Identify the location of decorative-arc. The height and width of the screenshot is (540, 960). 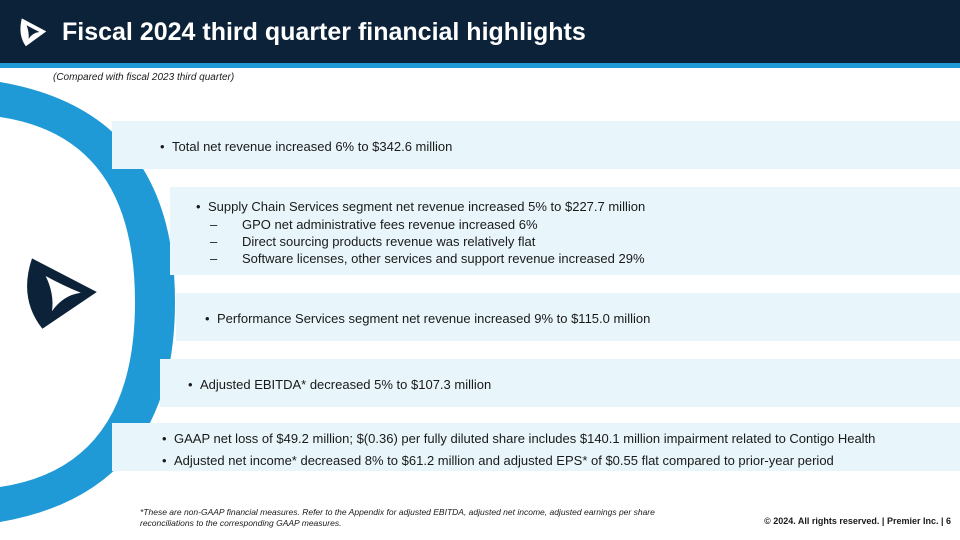
(87, 302).